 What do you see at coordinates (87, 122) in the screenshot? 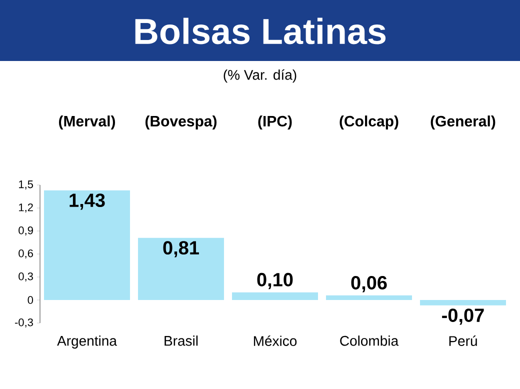
I see `text: (Merval)` at bounding box center [87, 122].